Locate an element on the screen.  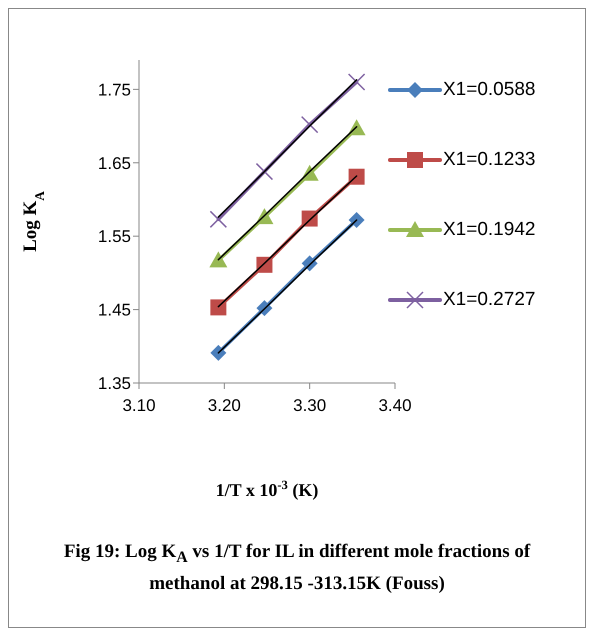
x-axis-title: 1/T x 10$^{-3}$ (K) is located at coordinates (267, 489).